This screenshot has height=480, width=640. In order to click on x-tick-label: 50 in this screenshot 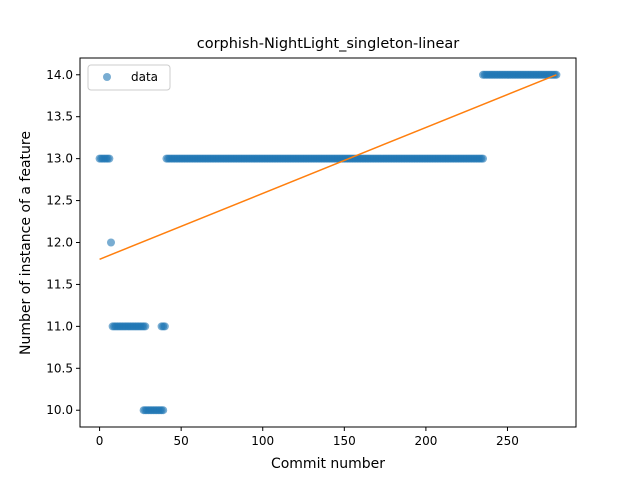, I will do `click(181, 441)`.